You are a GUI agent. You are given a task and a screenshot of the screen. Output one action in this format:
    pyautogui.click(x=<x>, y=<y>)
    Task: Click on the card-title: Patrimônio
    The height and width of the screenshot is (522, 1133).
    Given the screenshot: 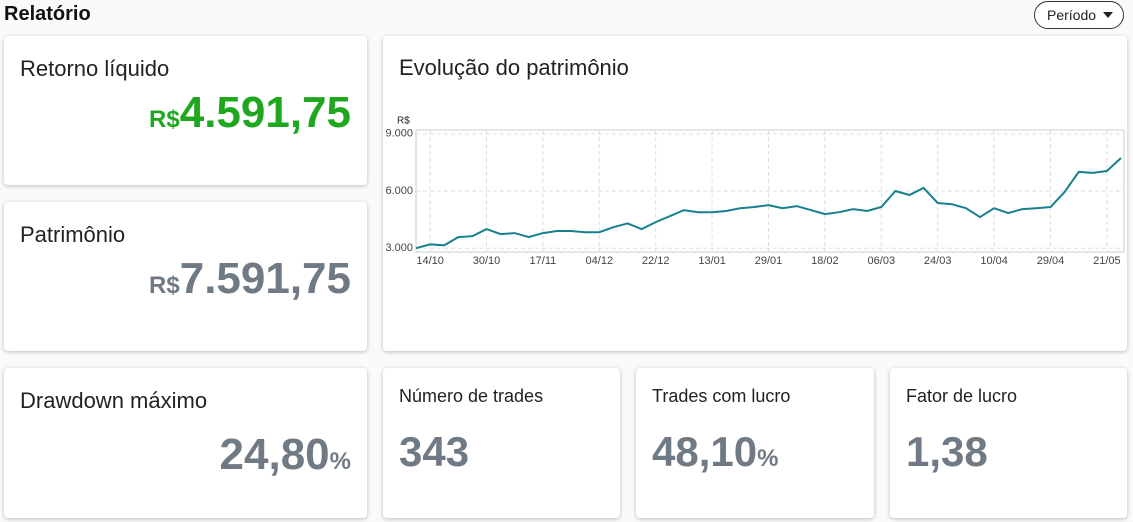 What is the action you would take?
    pyautogui.click(x=73, y=234)
    